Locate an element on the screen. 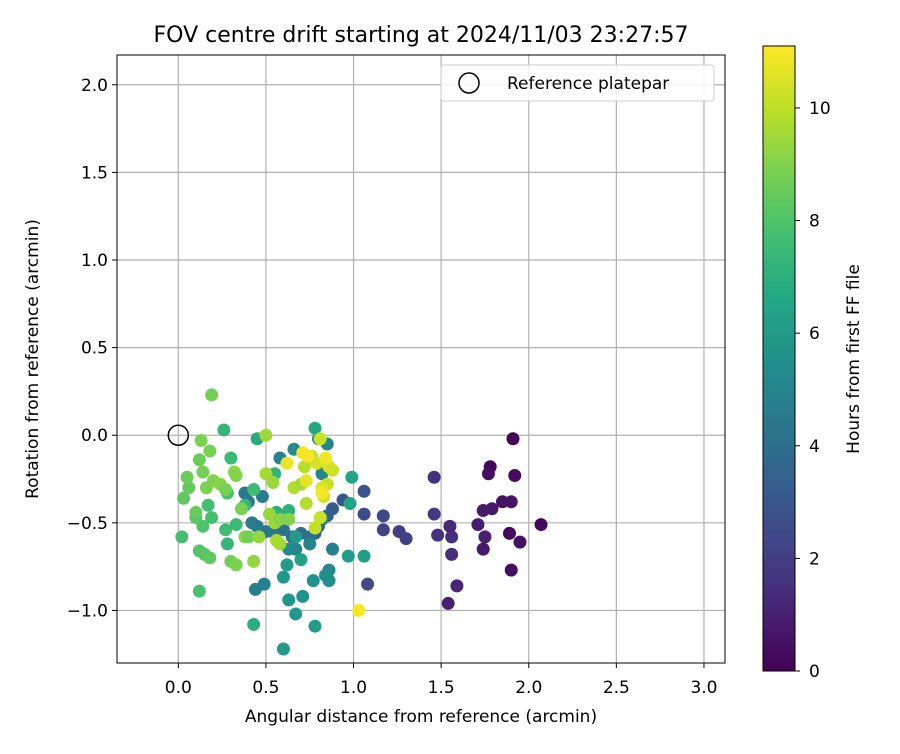  x-tick-label: 2.5 is located at coordinates (616, 688).